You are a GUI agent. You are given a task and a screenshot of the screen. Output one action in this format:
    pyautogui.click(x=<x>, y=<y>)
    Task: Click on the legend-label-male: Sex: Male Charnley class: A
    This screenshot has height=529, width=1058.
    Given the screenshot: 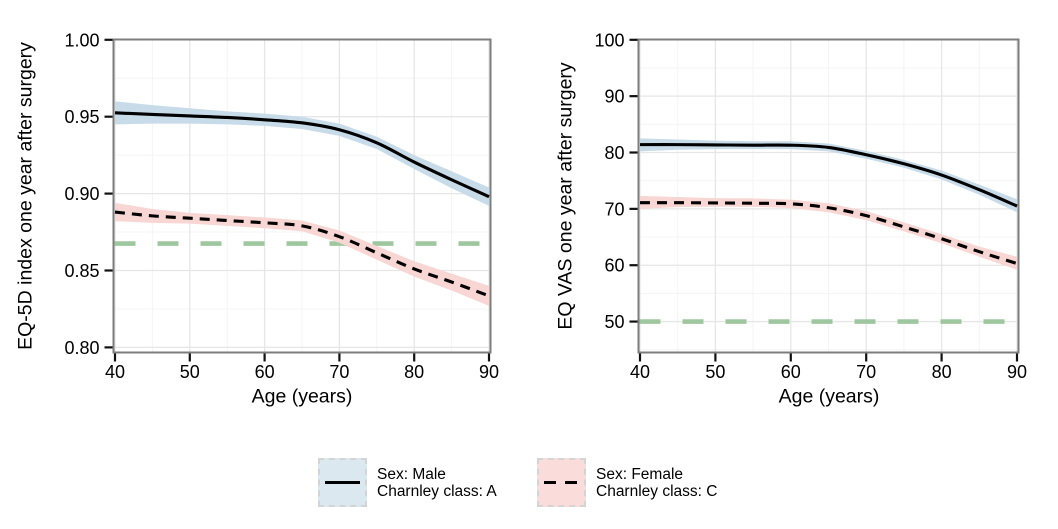 What is the action you would take?
    pyautogui.click(x=437, y=483)
    